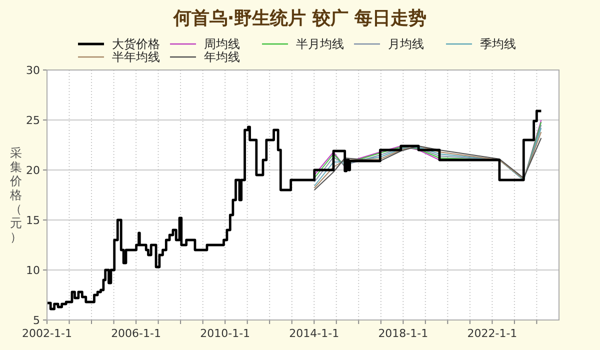 The height and width of the screenshot is (350, 600). What do you see at coordinates (222, 57) in the screenshot?
I see `legend-label: 年均线` at bounding box center [222, 57].